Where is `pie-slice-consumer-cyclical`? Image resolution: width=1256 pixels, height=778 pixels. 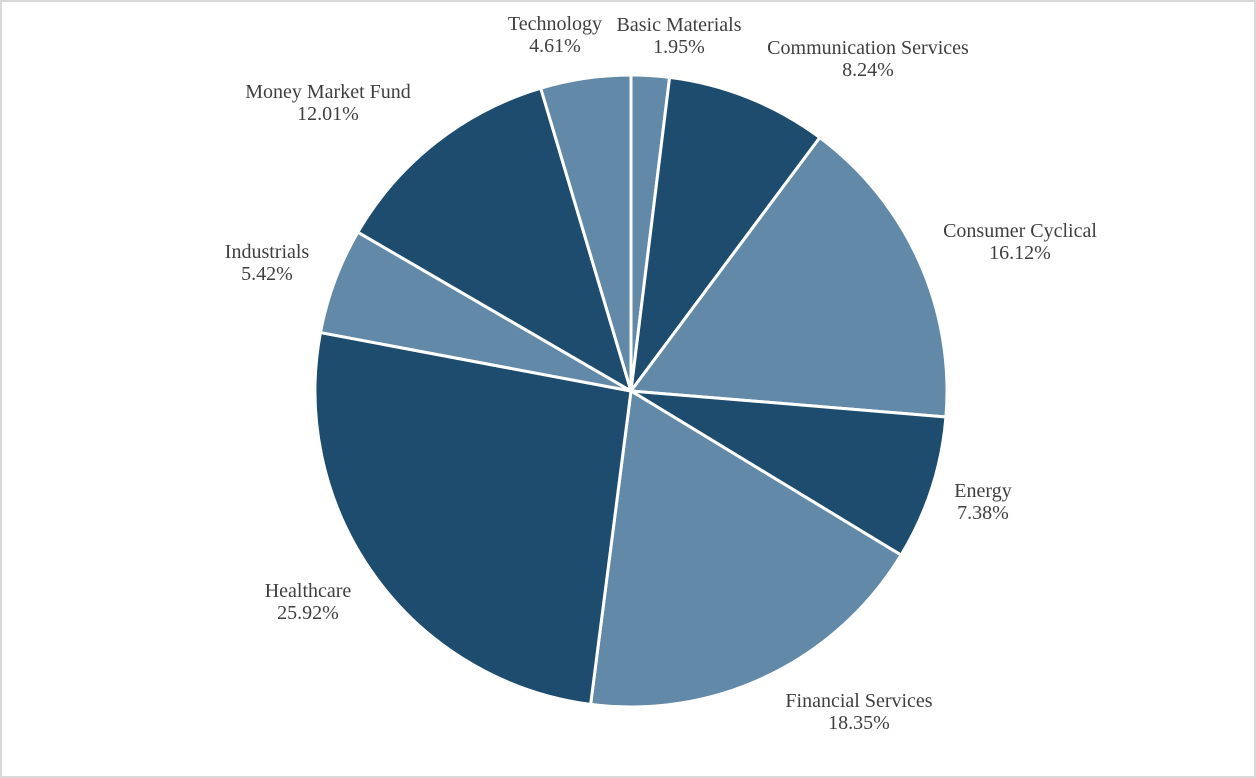
pie-slice-consumer-cyclical is located at coordinates (789, 277).